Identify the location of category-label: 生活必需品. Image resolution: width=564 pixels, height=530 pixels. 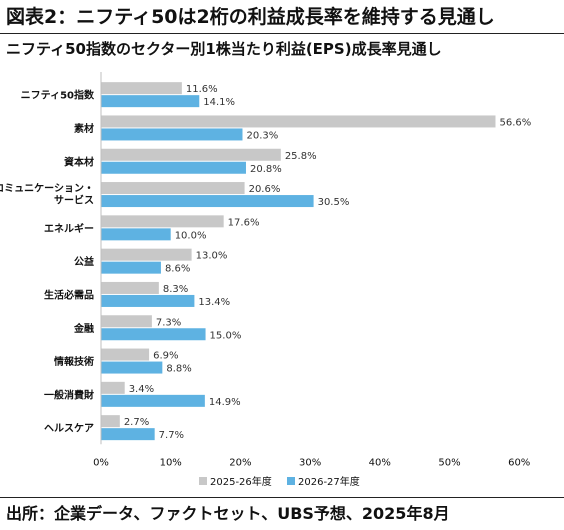
(69, 294).